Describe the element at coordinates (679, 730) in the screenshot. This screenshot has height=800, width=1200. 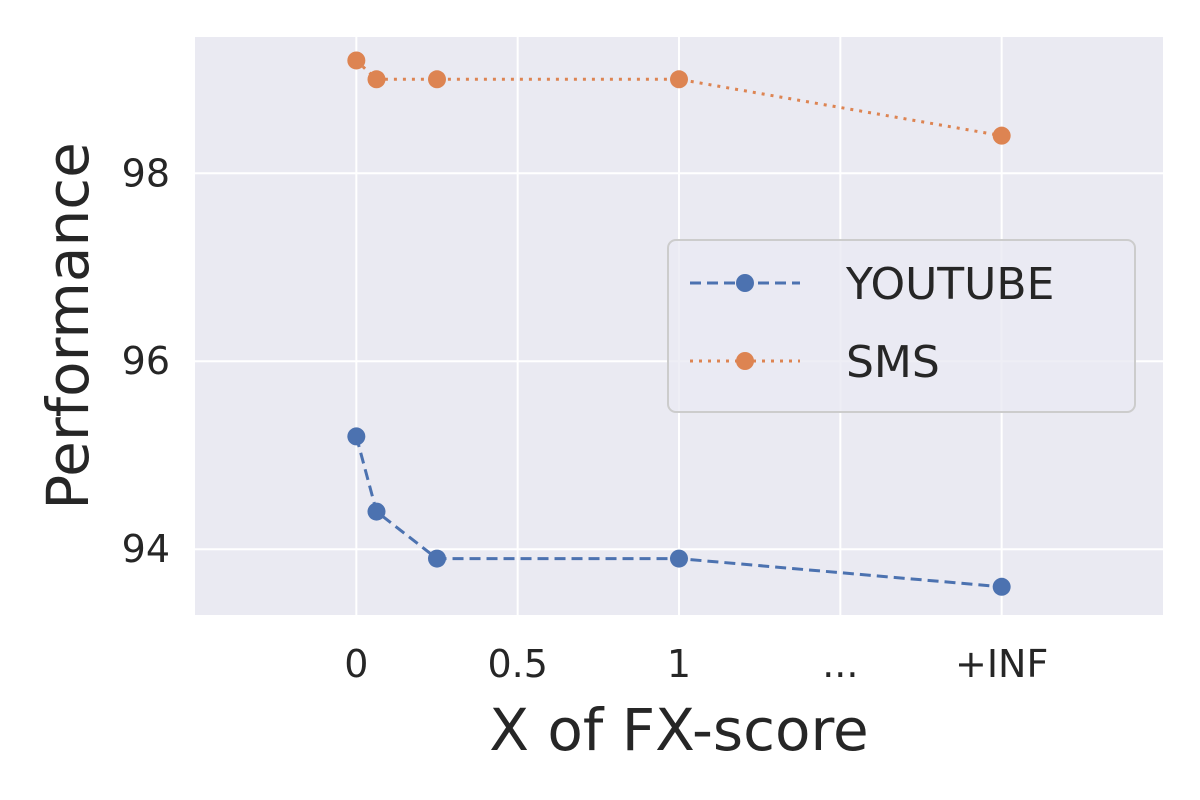
I see `x-axis-label: X of FX-score` at that location.